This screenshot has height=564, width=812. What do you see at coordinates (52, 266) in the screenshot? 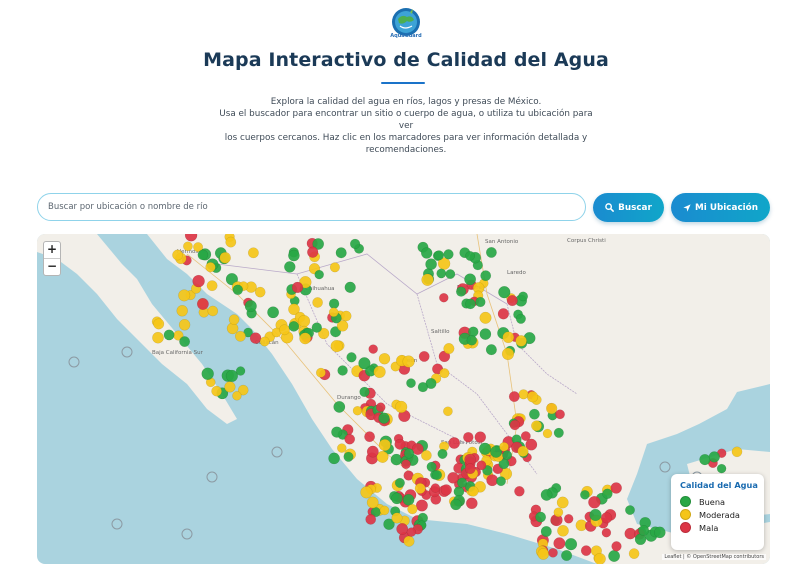
I see `zoom-out-button: −` at bounding box center [52, 266].